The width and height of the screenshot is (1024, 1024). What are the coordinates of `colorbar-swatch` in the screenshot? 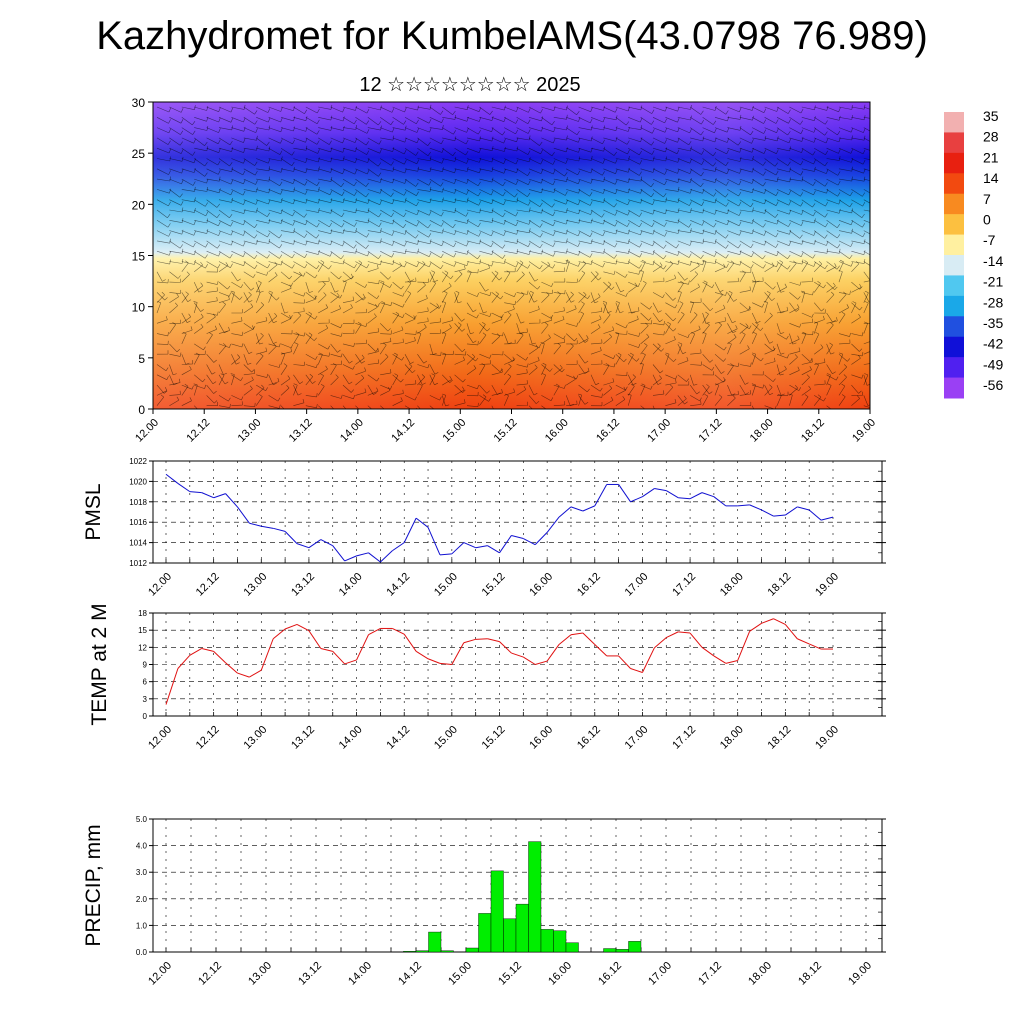 It's located at (954, 286).